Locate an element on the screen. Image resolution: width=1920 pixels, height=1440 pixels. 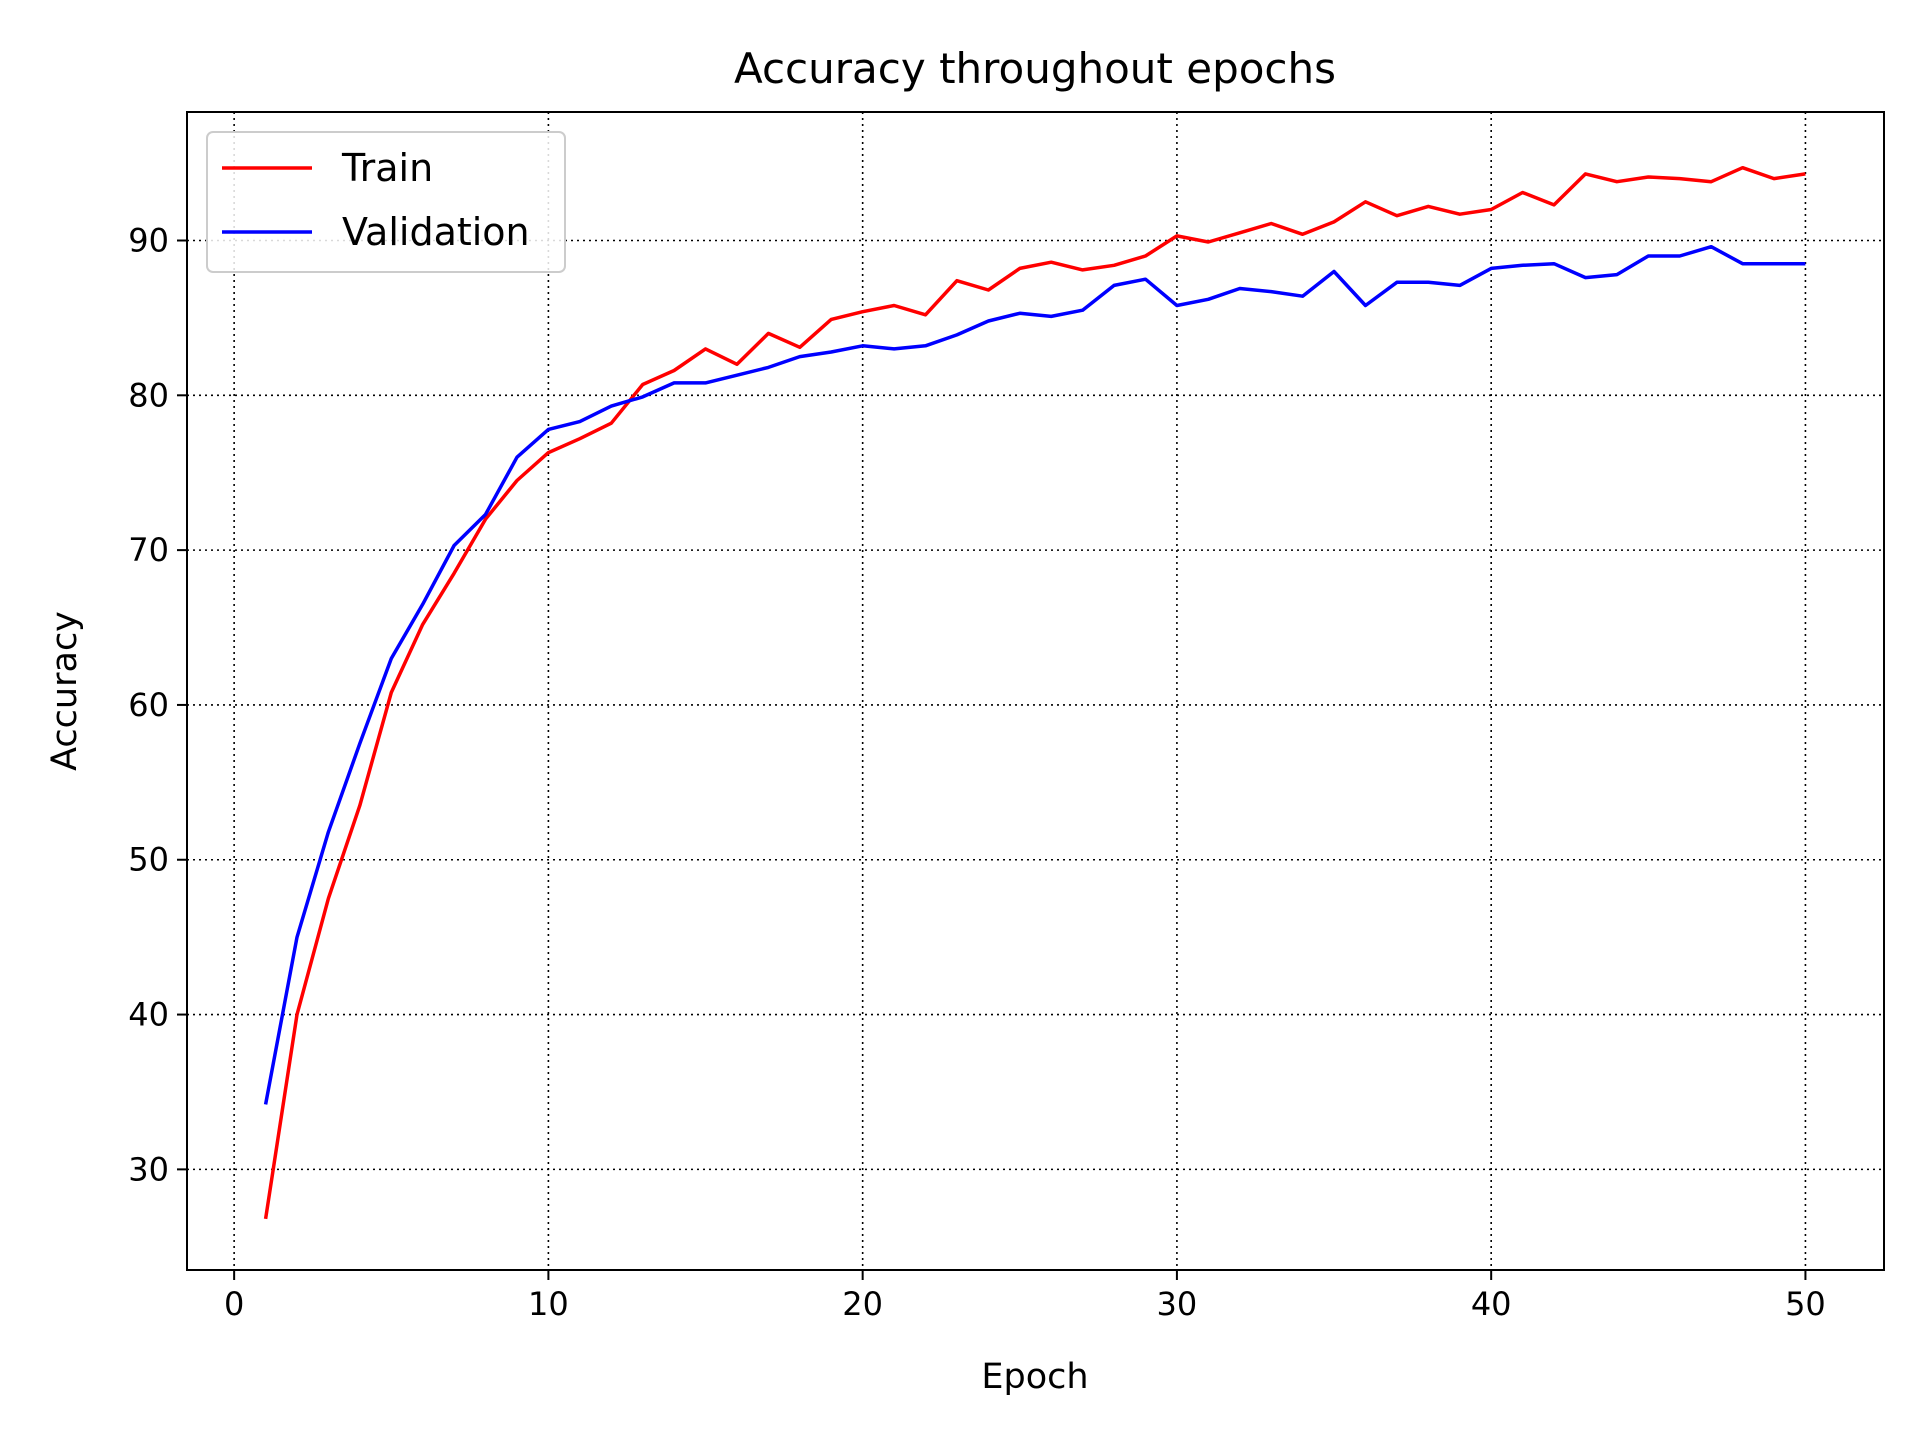
x-axis-title: Epoch is located at coordinates (1034, 1377).